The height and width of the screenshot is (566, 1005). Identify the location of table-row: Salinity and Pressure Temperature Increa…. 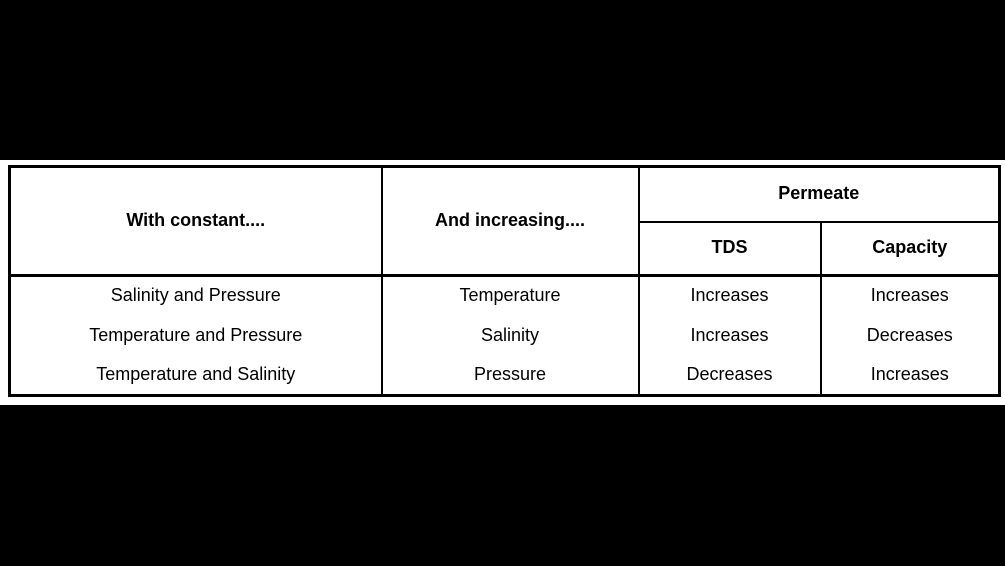
(504, 295).